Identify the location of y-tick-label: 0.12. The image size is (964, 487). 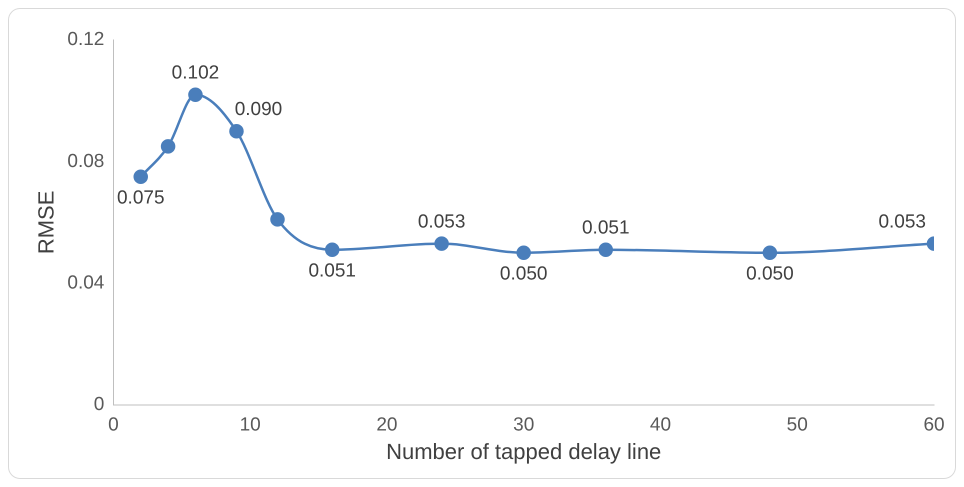
(85, 39).